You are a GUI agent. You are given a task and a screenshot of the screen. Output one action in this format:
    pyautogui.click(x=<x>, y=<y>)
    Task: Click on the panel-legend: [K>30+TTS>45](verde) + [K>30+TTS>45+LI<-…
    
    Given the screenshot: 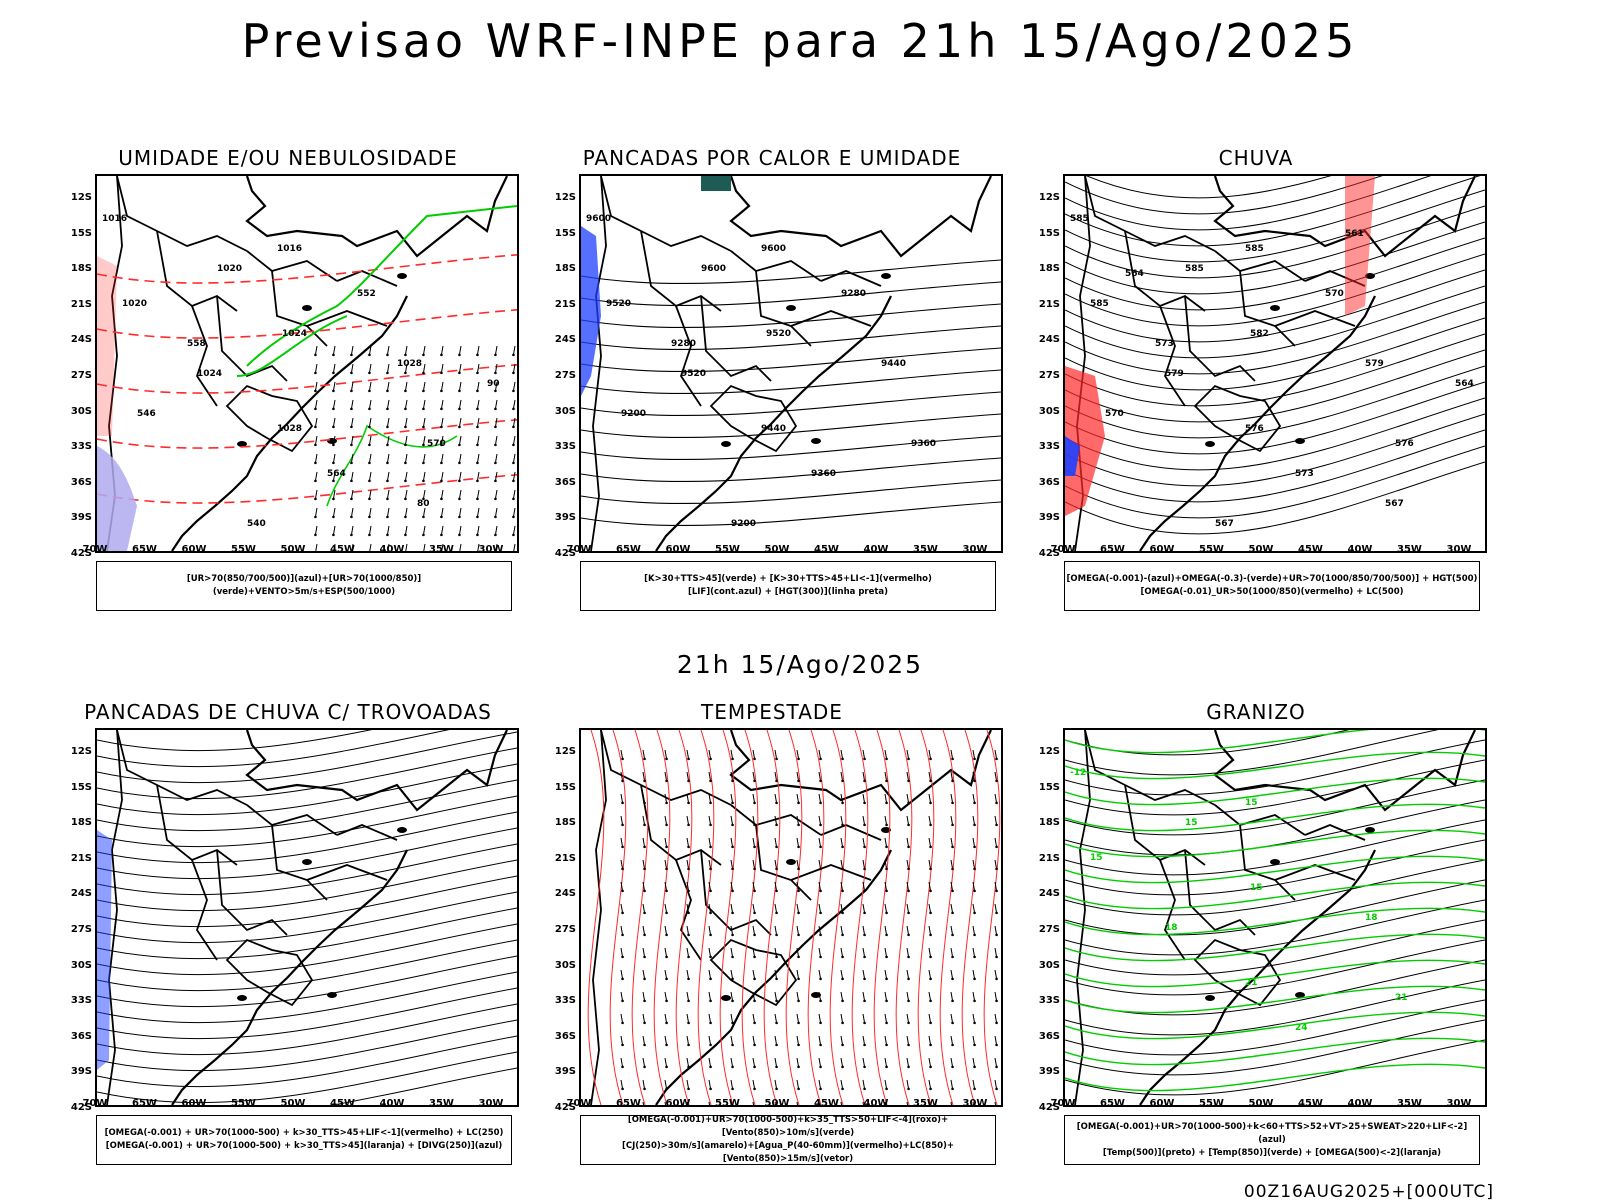 What is the action you would take?
    pyautogui.click(x=788, y=586)
    